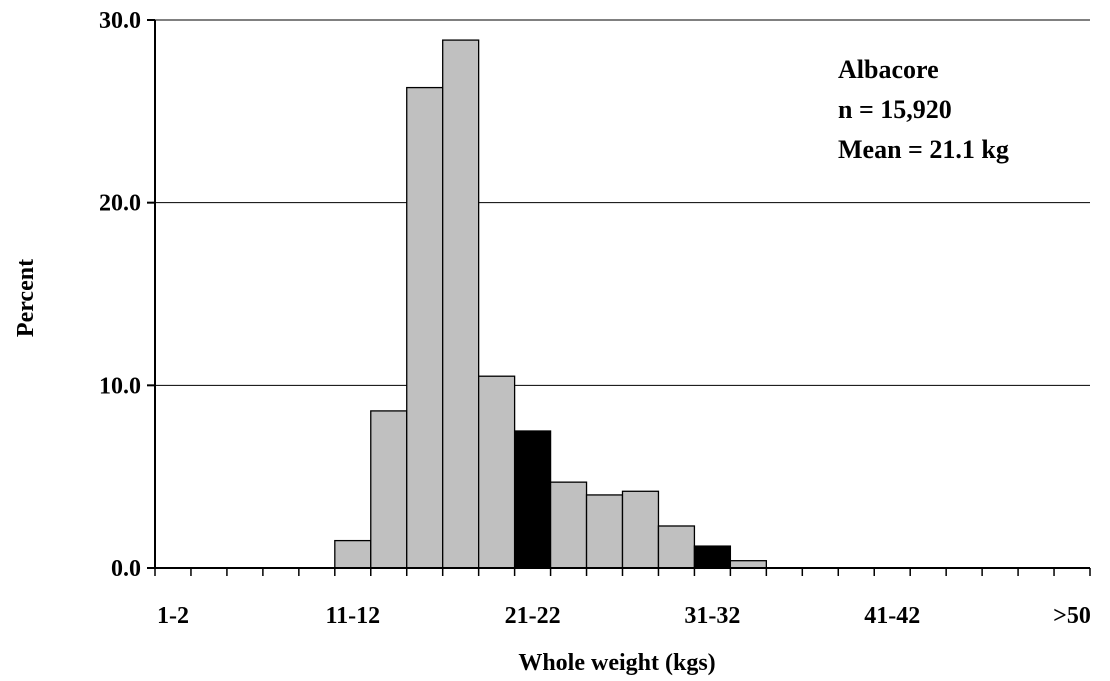 This screenshot has width=1110, height=681. What do you see at coordinates (533, 616) in the screenshot?
I see `x-tick-label-21-22: 21-22` at bounding box center [533, 616].